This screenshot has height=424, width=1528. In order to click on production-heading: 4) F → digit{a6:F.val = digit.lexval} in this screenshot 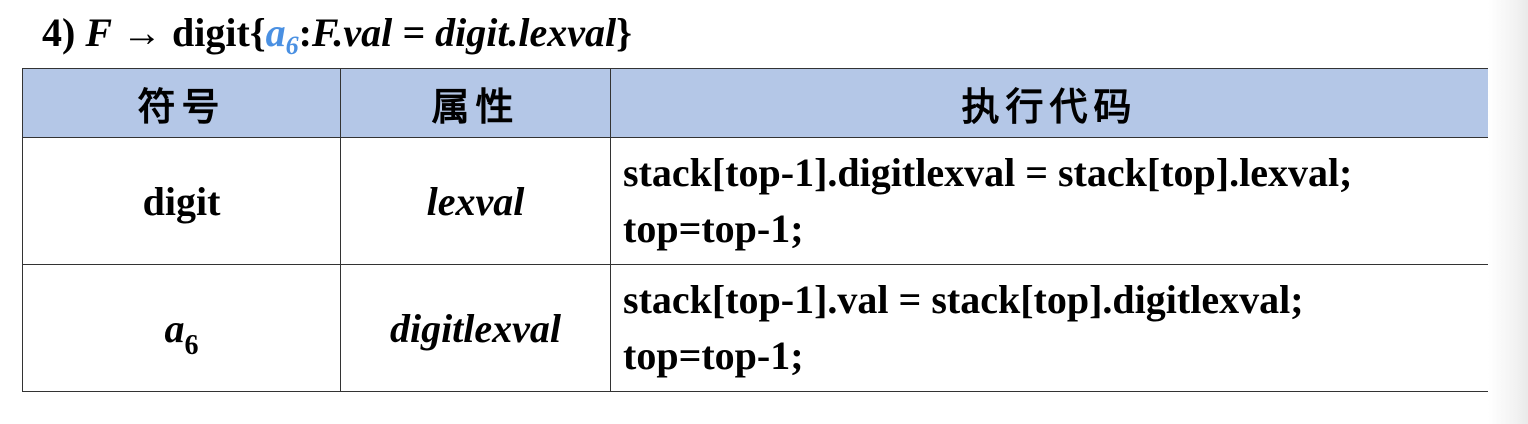, I will do `click(337, 33)`.